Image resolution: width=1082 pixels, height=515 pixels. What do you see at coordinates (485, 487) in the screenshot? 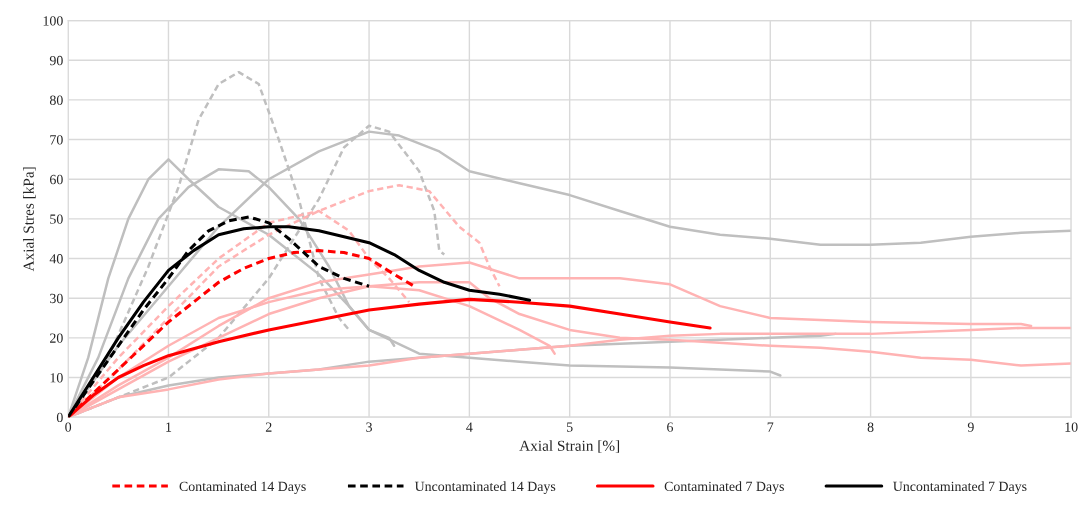
I see `legend-label: Uncontaminated 14 Days` at bounding box center [485, 487].